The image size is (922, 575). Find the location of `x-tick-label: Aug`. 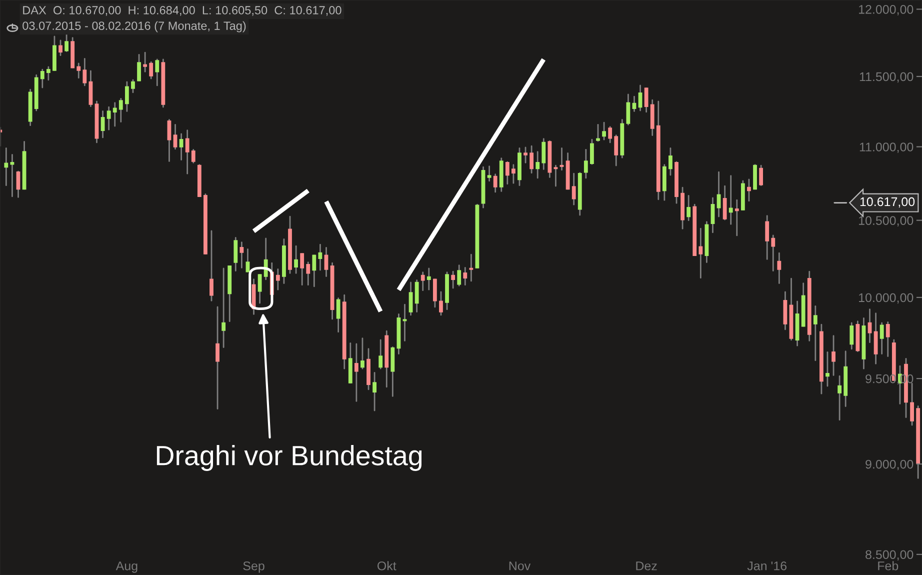

x-tick-label: Aug is located at coordinates (127, 567).